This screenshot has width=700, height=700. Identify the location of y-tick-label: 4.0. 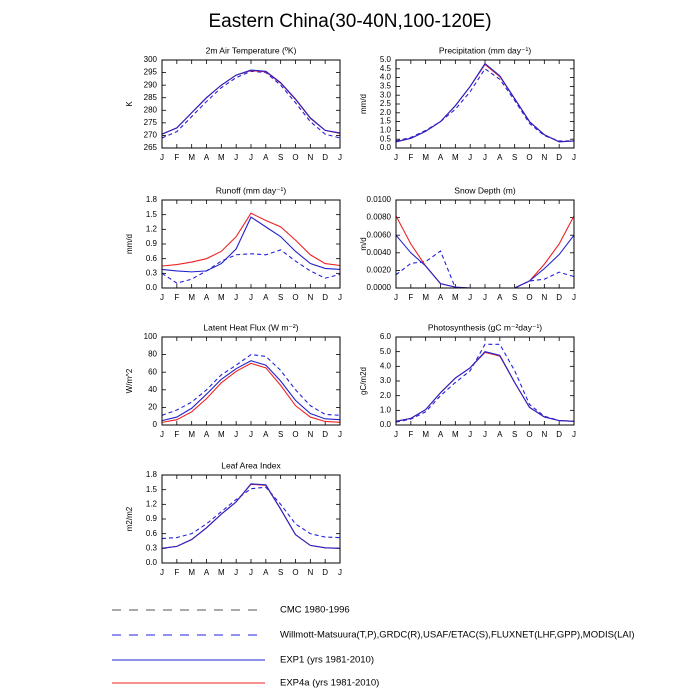
(386, 365).